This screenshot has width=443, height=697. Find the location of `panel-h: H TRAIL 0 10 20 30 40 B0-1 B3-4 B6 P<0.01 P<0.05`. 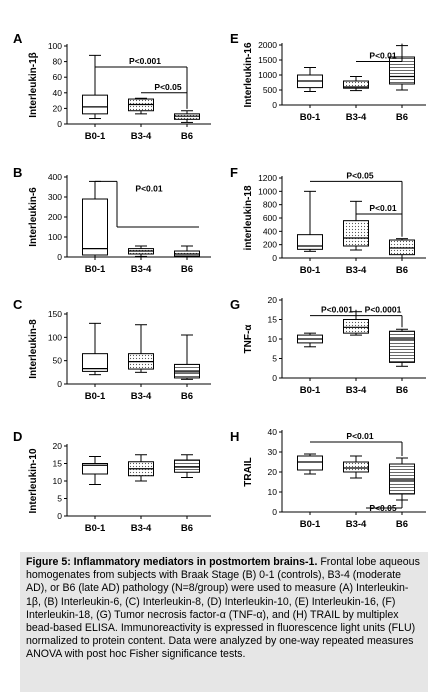

panel-h: H TRAIL 0 10 20 30 40 B0-1 B3-4 B6 P<0.01 P<0.05 is located at coordinates (328, 478).